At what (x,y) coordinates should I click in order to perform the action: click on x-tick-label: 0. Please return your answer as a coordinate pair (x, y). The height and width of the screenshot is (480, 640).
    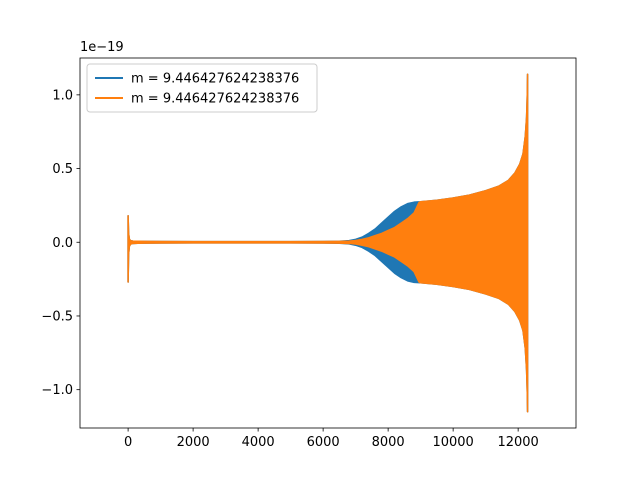
    Looking at the image, I should click on (128, 442).